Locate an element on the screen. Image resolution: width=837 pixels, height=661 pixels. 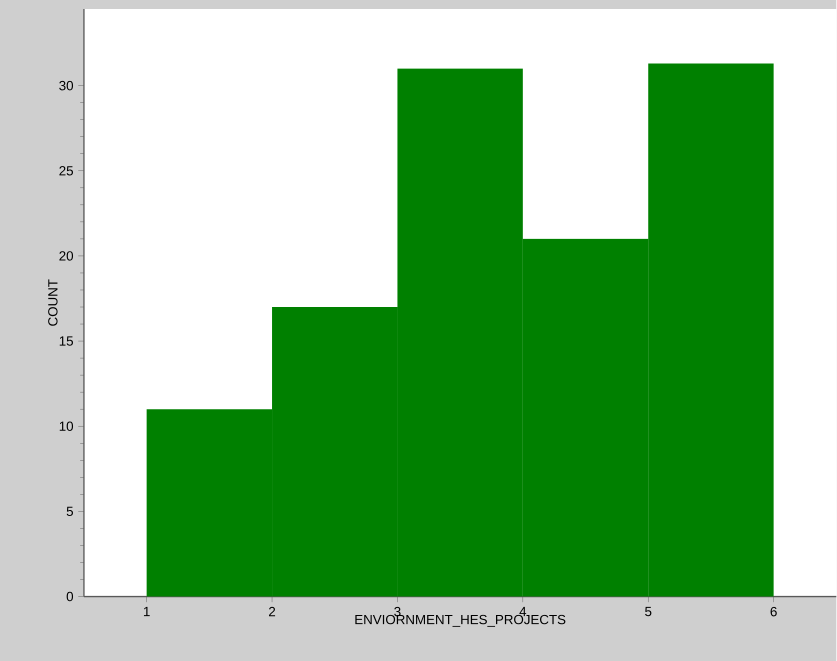
y-tick-label: 5 is located at coordinates (69, 511).